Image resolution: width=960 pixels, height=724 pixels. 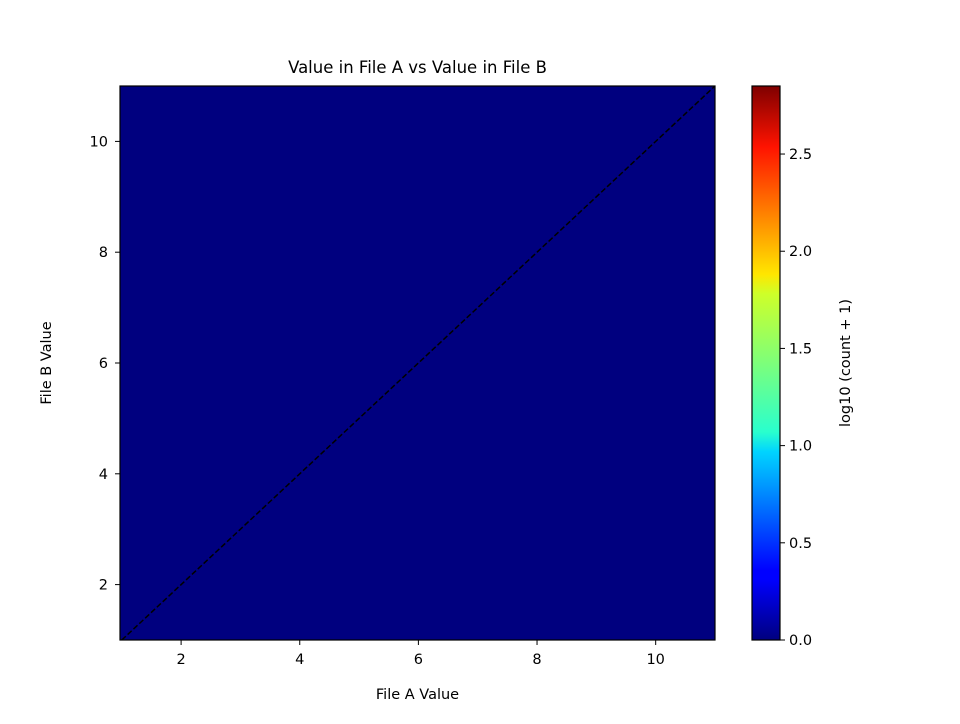 What do you see at coordinates (47, 362) in the screenshot?
I see `y-axis-label: File B Value` at bounding box center [47, 362].